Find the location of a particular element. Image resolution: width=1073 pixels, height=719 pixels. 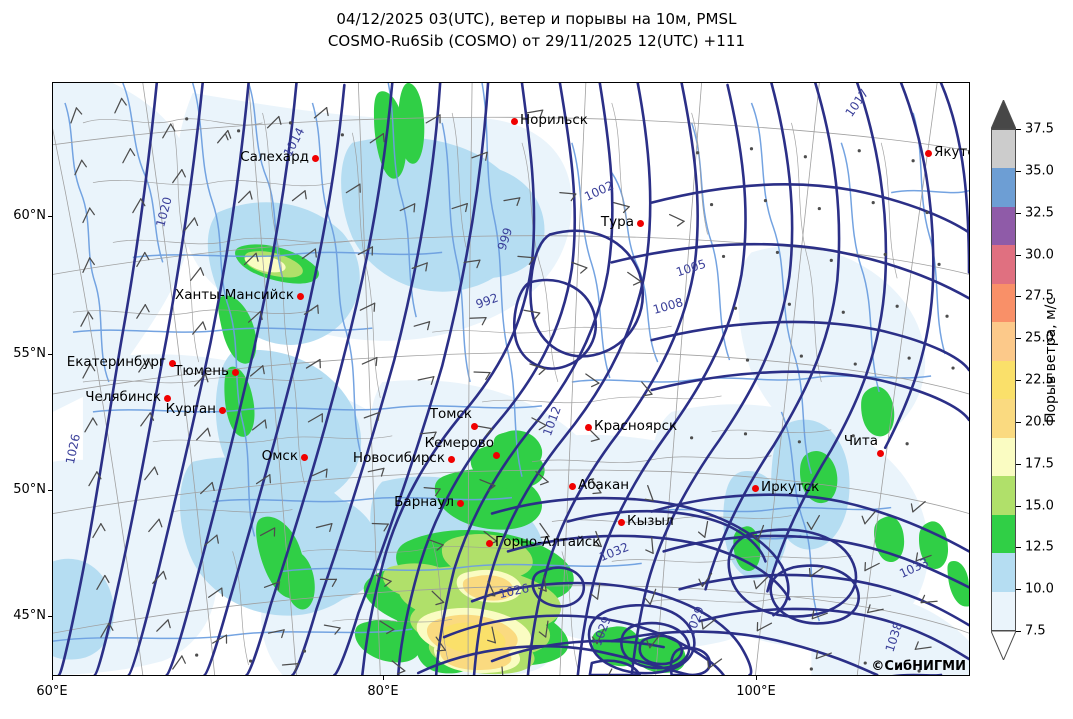

colorbar-tick-label: 7.5 is located at coordinates (1035, 631).